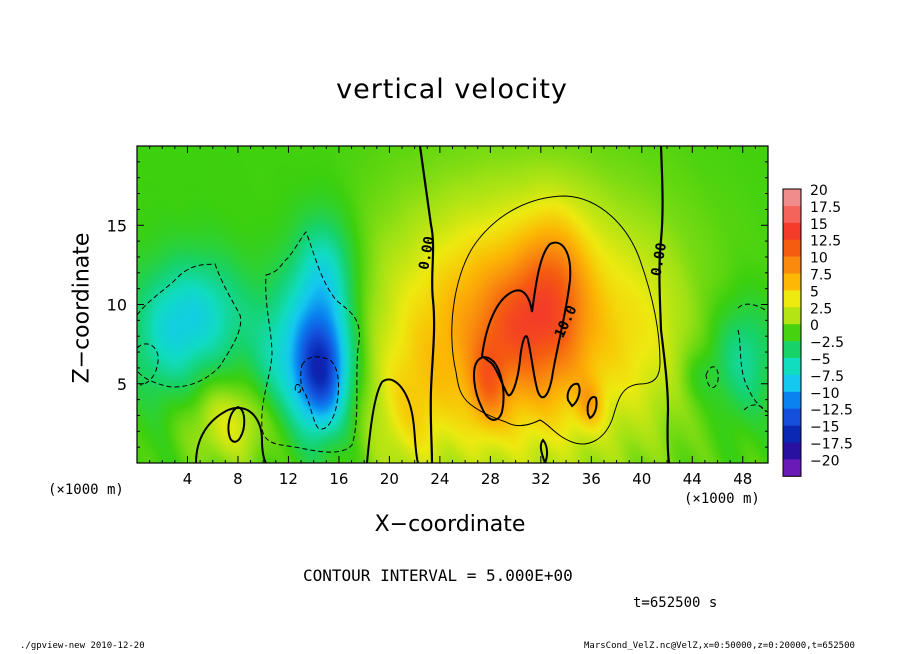  What do you see at coordinates (86, 490) in the screenshot?
I see `x-unit-label-left: (×1000 m)` at bounding box center [86, 490].